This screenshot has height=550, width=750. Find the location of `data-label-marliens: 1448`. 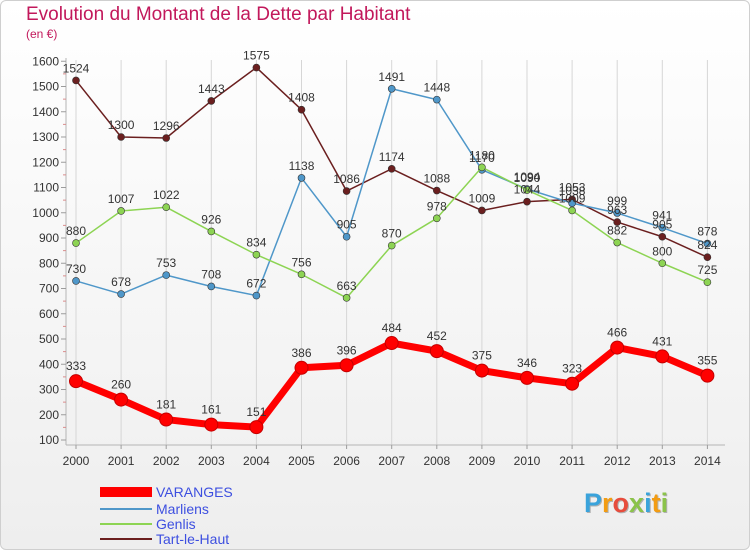

data-label-marliens: 1448 is located at coordinates (436, 88).